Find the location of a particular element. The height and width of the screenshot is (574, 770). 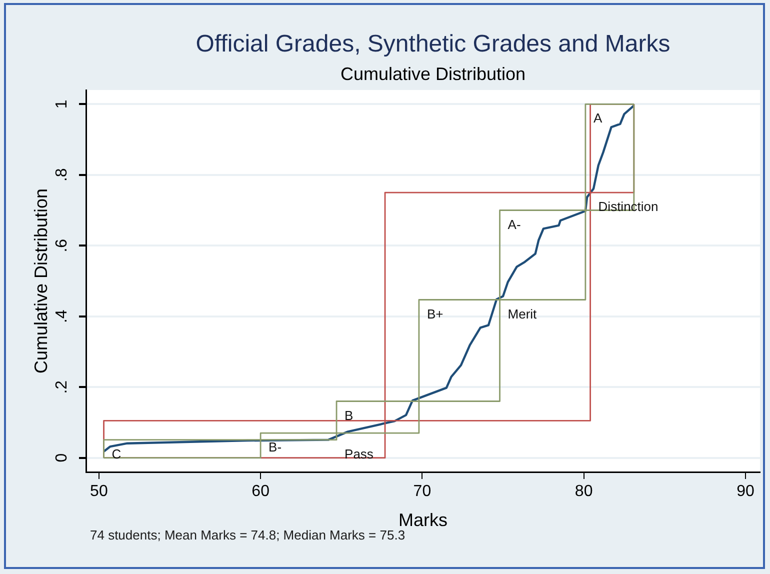

x-tick-label: 90 is located at coordinates (745, 491).